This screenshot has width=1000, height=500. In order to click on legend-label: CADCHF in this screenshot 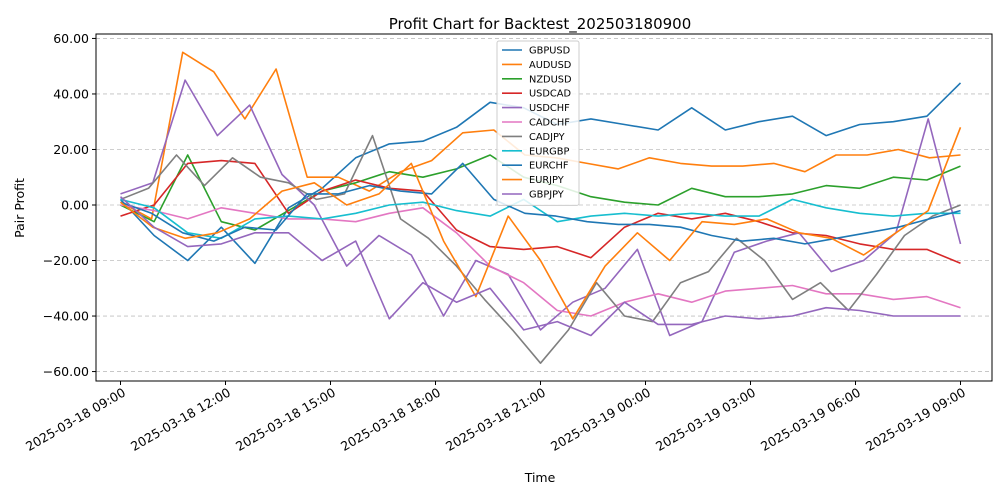, I will do `click(549, 123)`.